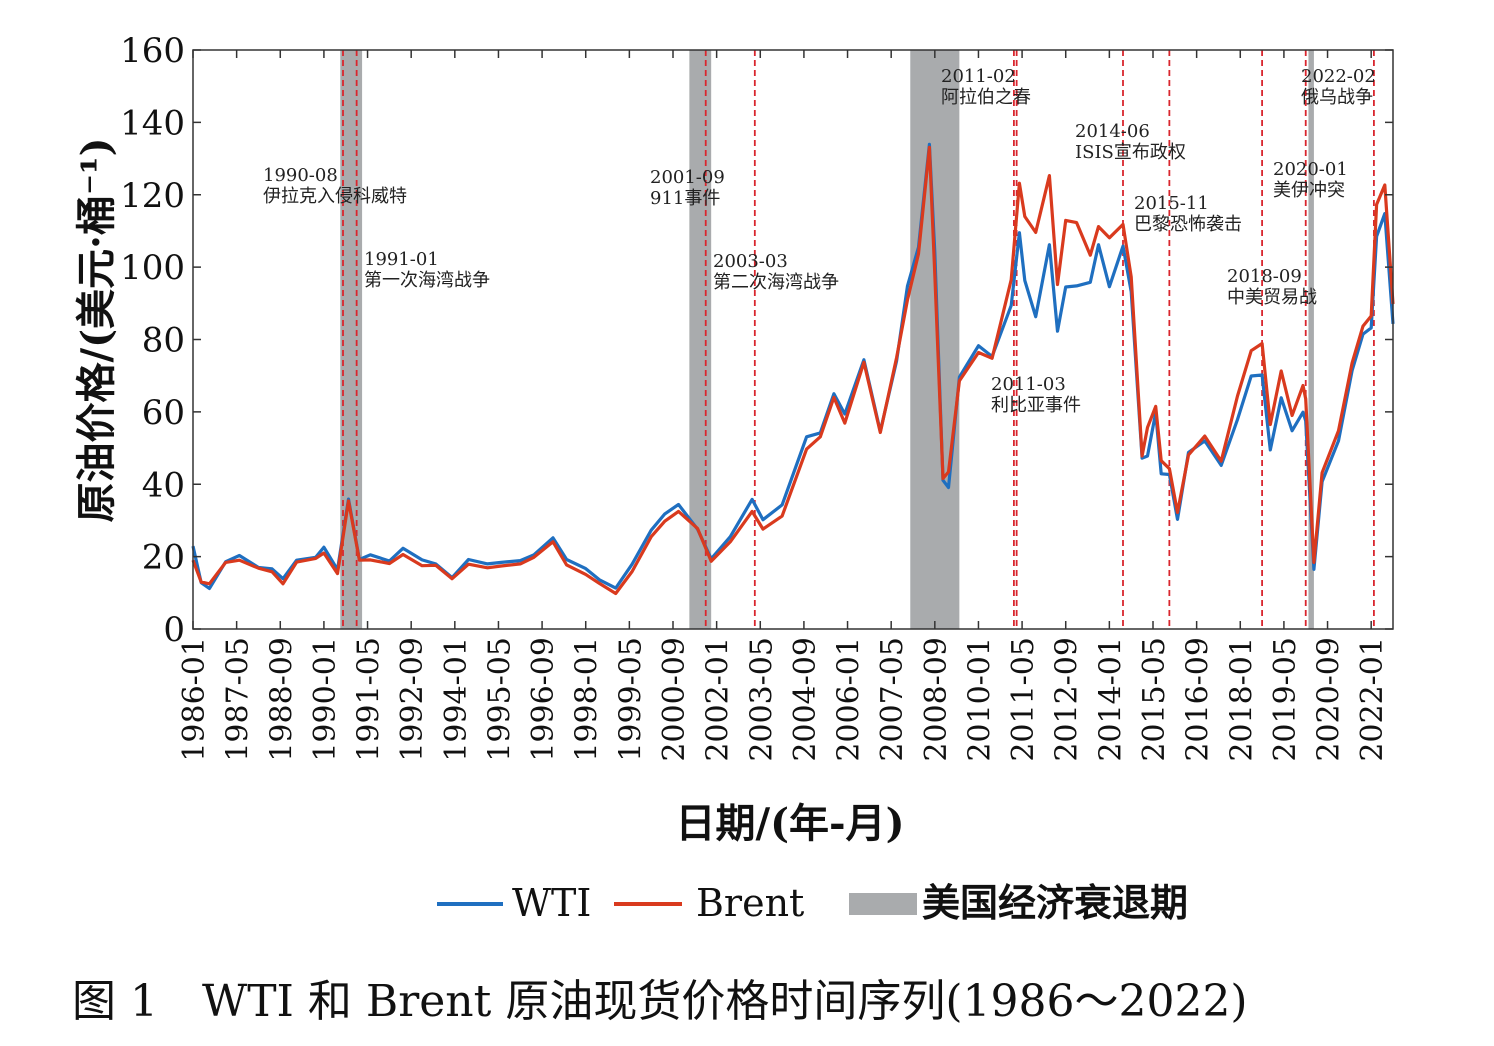 The width and height of the screenshot is (1494, 1046). What do you see at coordinates (1028, 384) in the screenshot?
I see `event-label-2011-03-date: 2011-03` at bounding box center [1028, 384].